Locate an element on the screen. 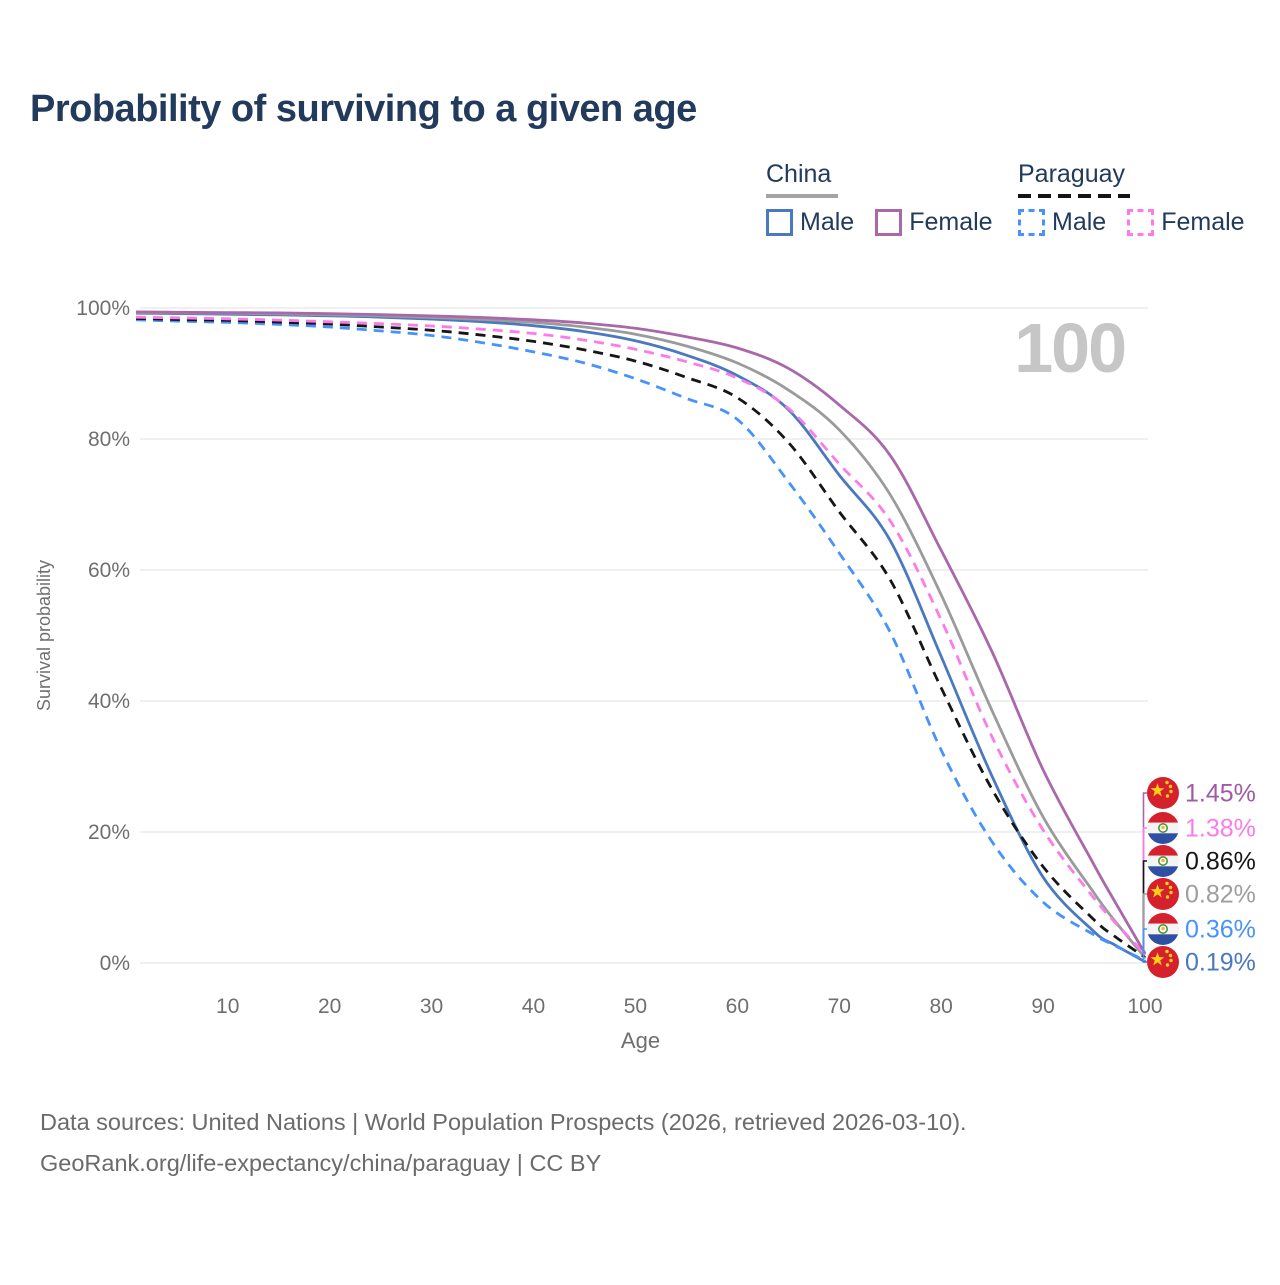  legend-item-paraguay-male: Male is located at coordinates (1072, 222).